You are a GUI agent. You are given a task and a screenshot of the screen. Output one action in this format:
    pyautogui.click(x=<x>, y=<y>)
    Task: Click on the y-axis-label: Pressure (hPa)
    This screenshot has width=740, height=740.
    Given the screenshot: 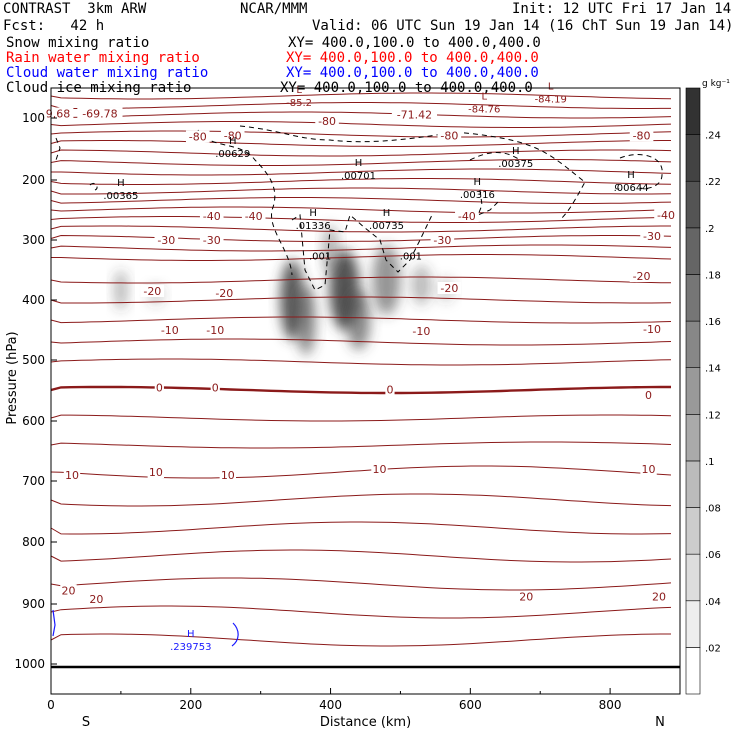 What is the action you would take?
    pyautogui.click(x=12, y=377)
    